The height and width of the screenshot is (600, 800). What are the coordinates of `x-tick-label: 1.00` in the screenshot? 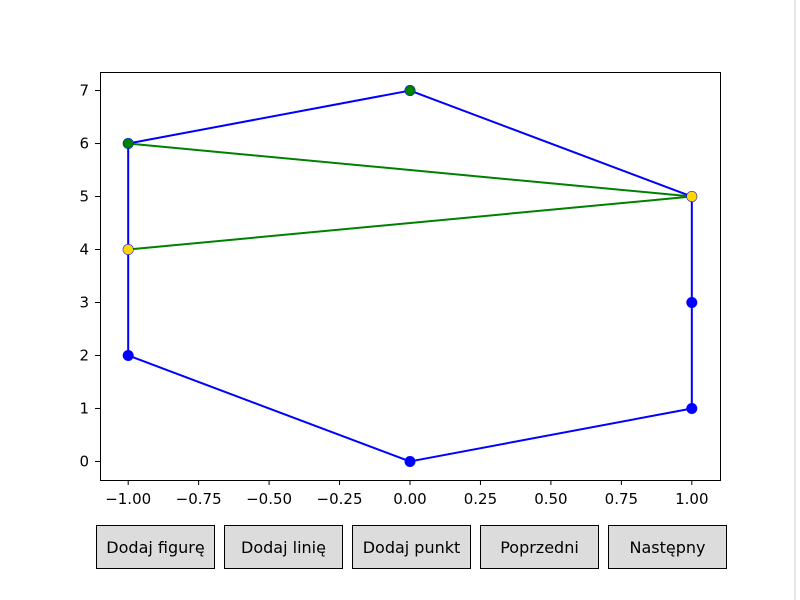 It's located at (691, 499).